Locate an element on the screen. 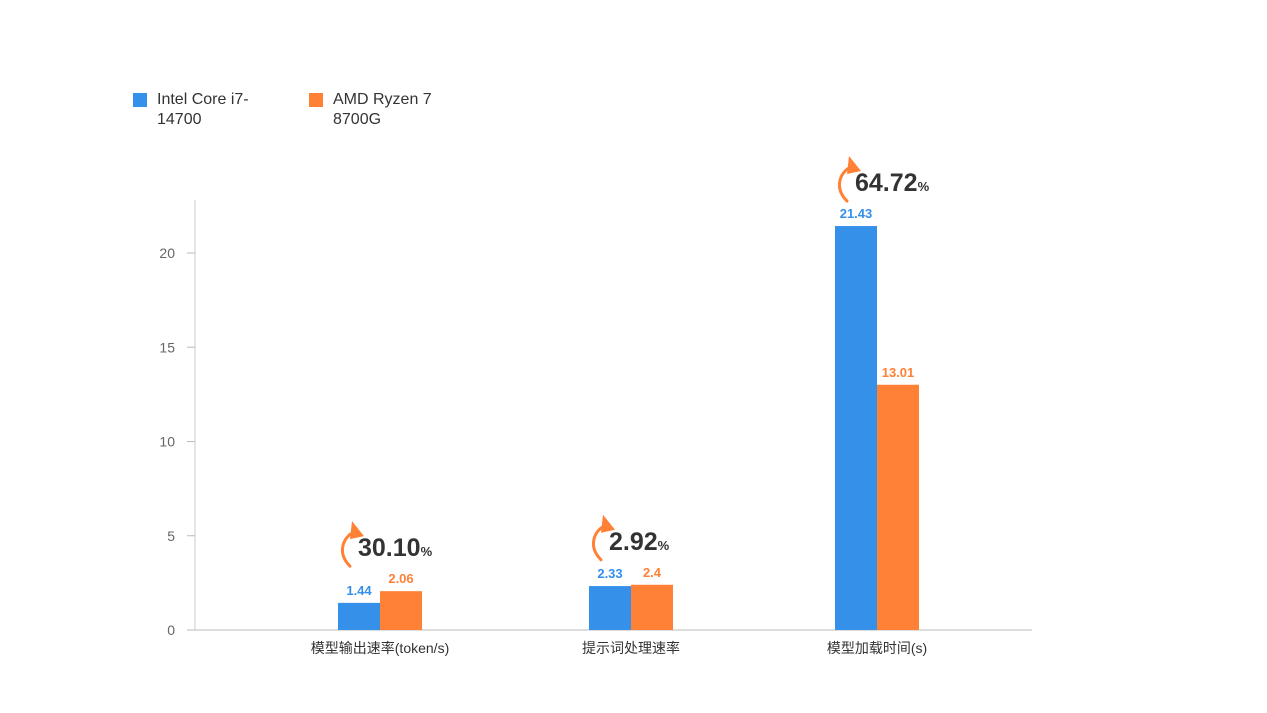 This screenshot has height=713, width=1267. data-label-amd: 13.01 is located at coordinates (898, 372).